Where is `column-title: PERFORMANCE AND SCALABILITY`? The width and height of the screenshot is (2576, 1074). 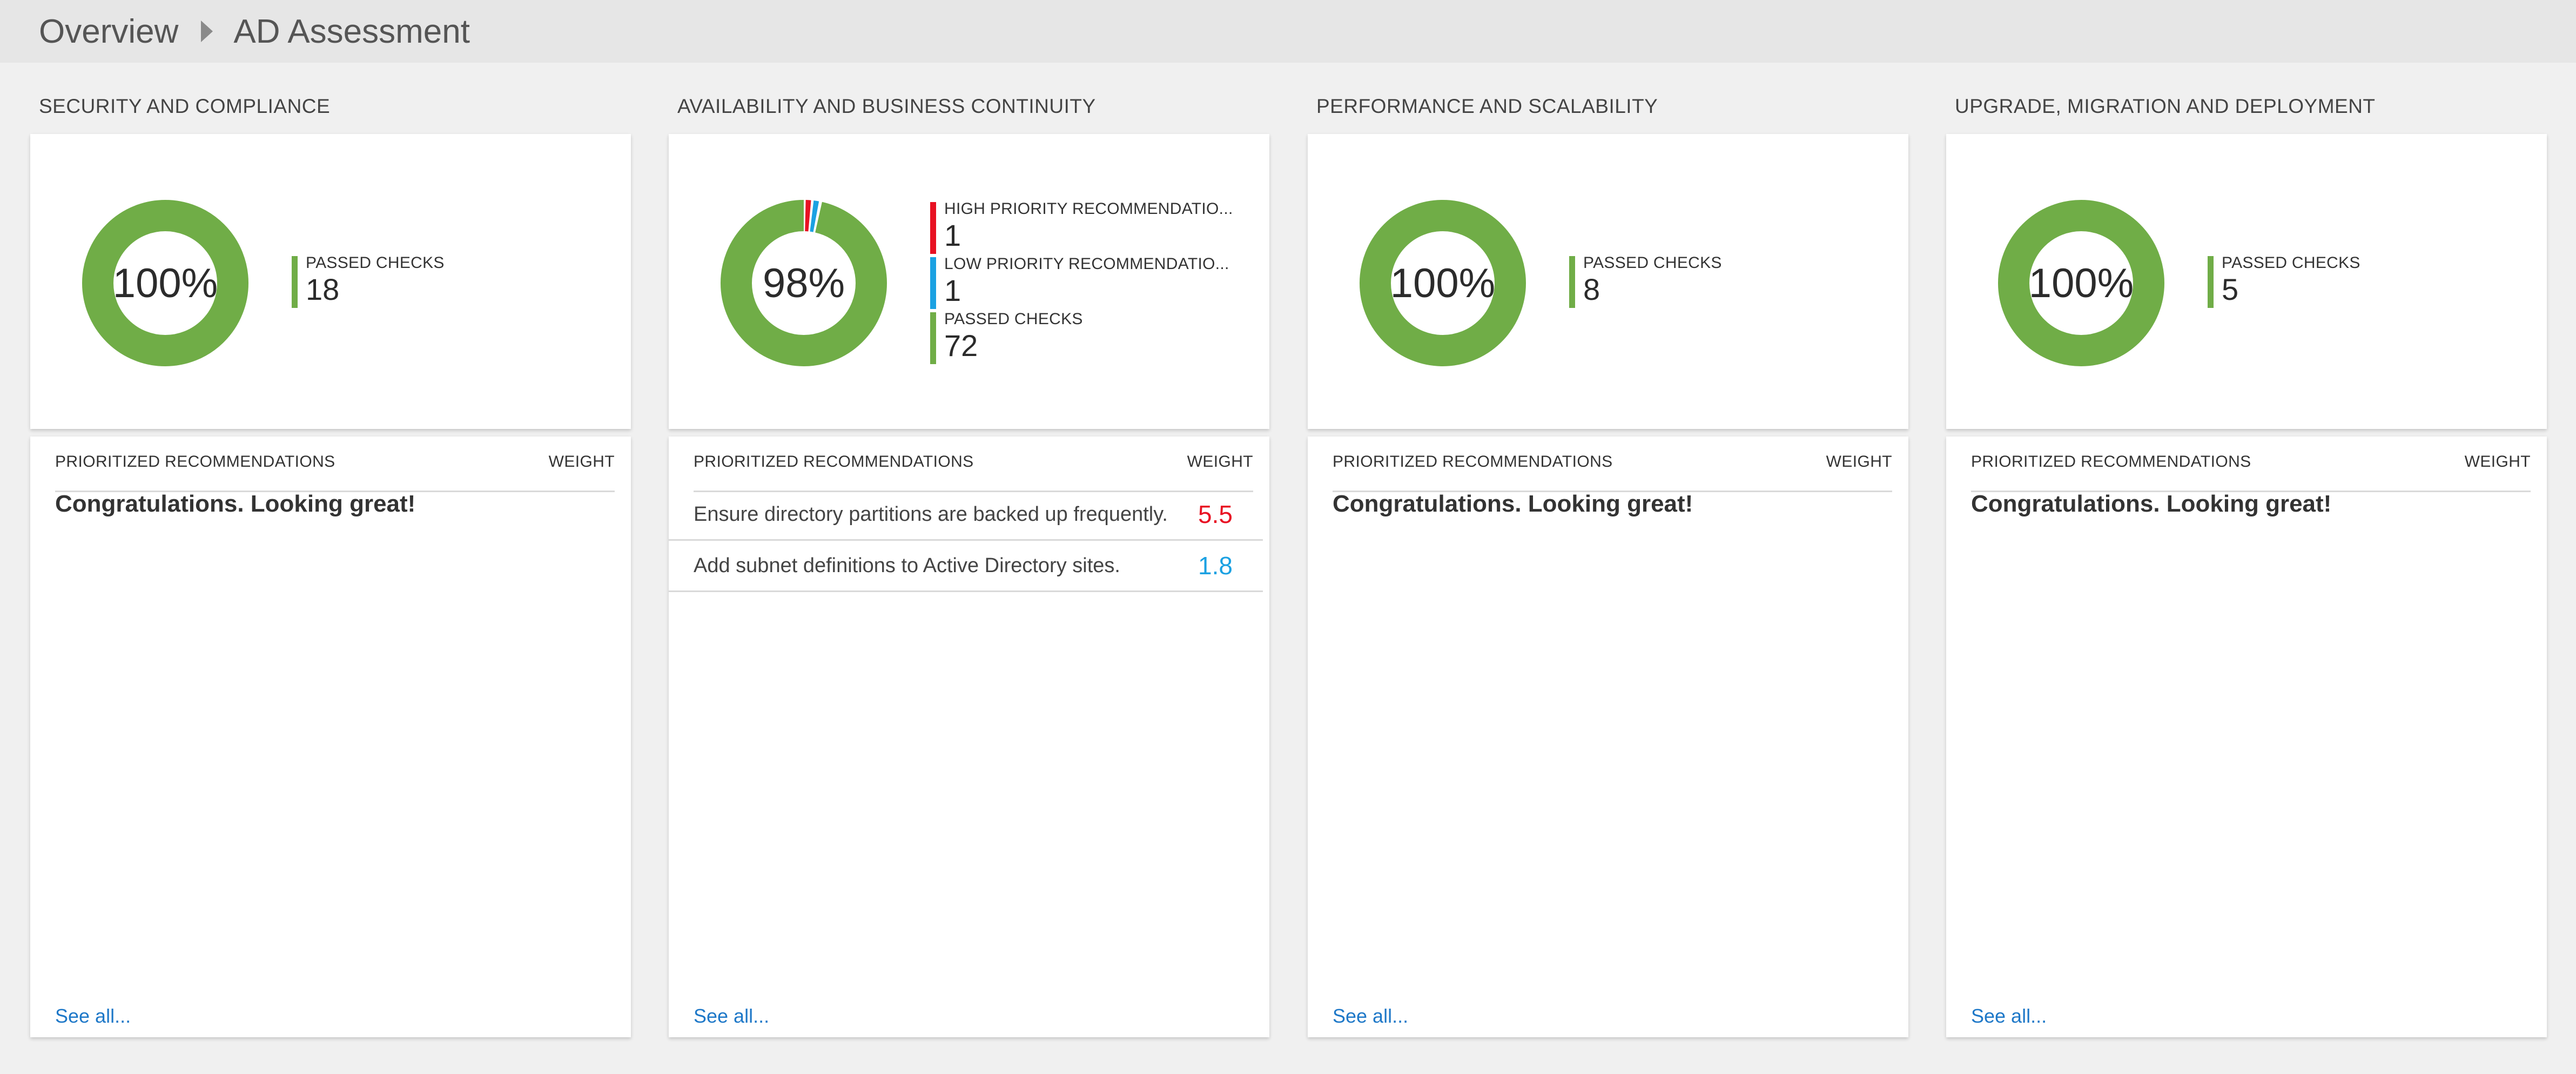 column-title: PERFORMANCE AND SCALABILITY is located at coordinates (1487, 106).